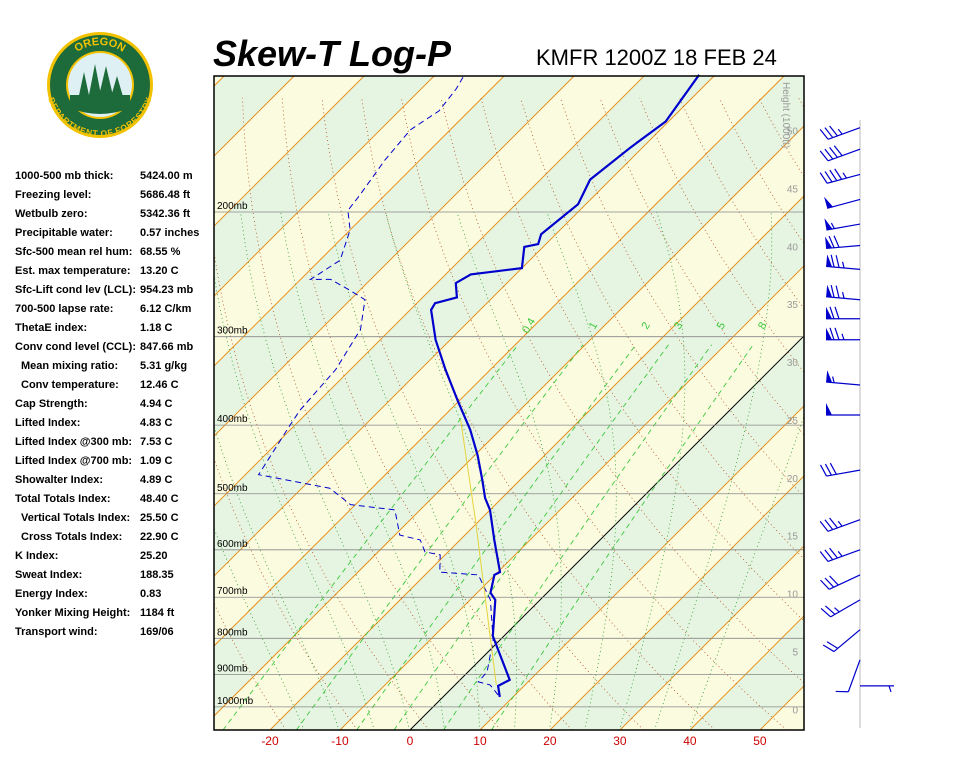  I want to click on stat-value: 1184 ft, so click(157, 613).